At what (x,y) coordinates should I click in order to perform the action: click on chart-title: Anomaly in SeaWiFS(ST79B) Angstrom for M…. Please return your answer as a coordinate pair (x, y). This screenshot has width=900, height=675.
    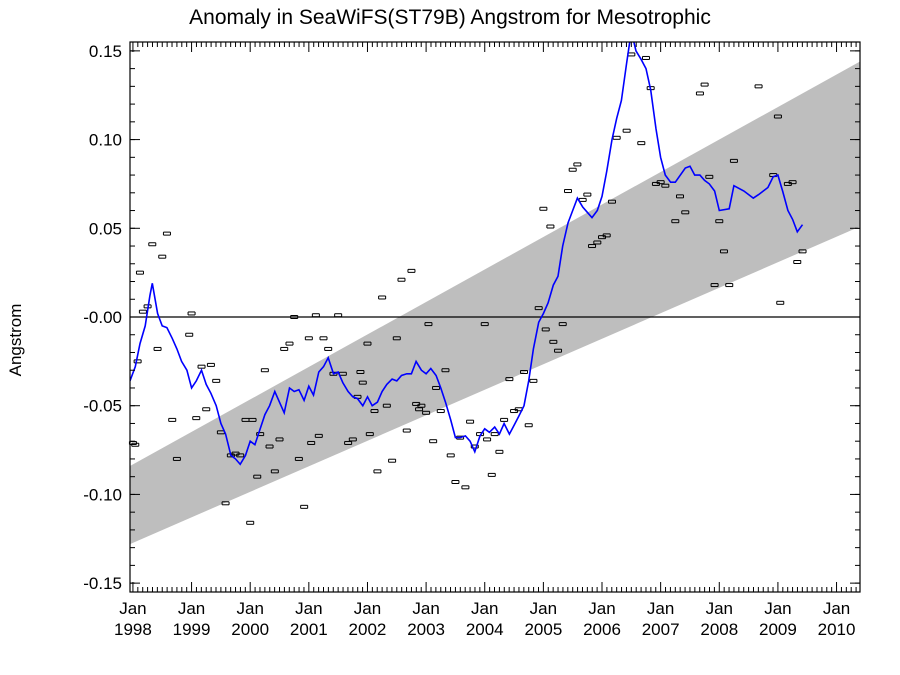
    Looking at the image, I should click on (450, 17).